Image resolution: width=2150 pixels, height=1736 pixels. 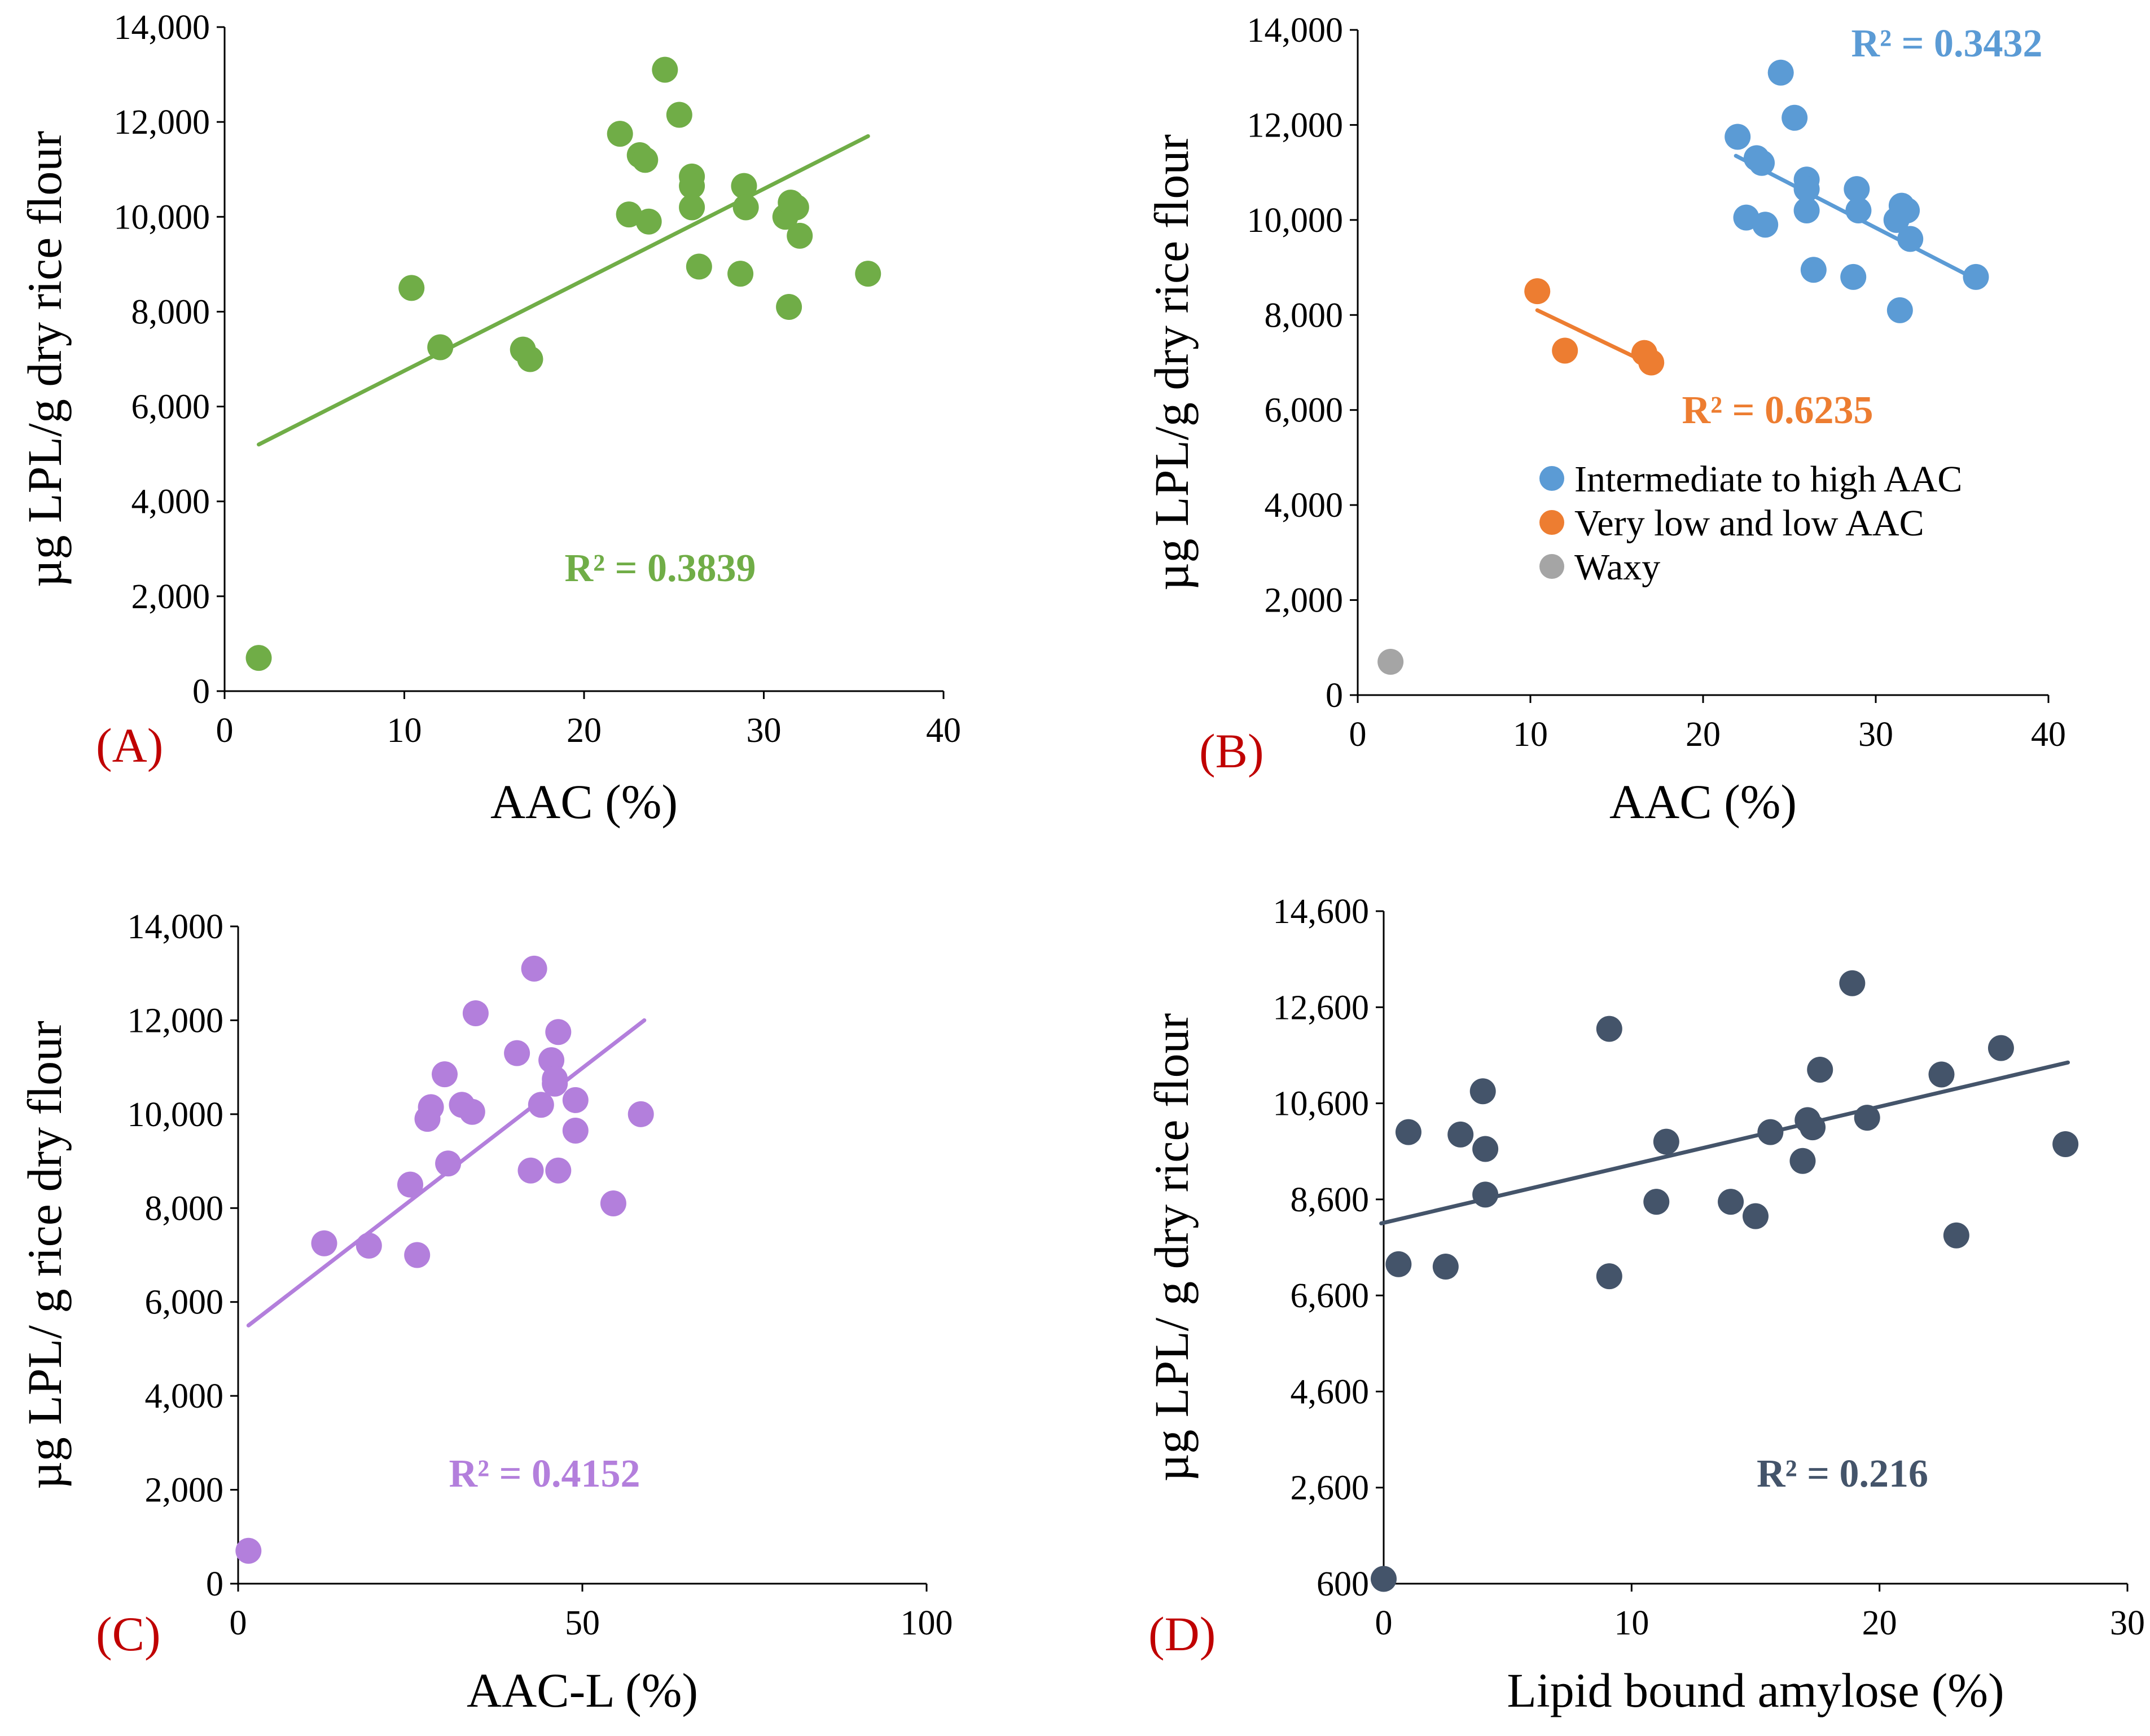 What do you see at coordinates (1171, 1248) in the screenshot?
I see `y-axis-title: µg LPL/ g dry rice flour` at bounding box center [1171, 1248].